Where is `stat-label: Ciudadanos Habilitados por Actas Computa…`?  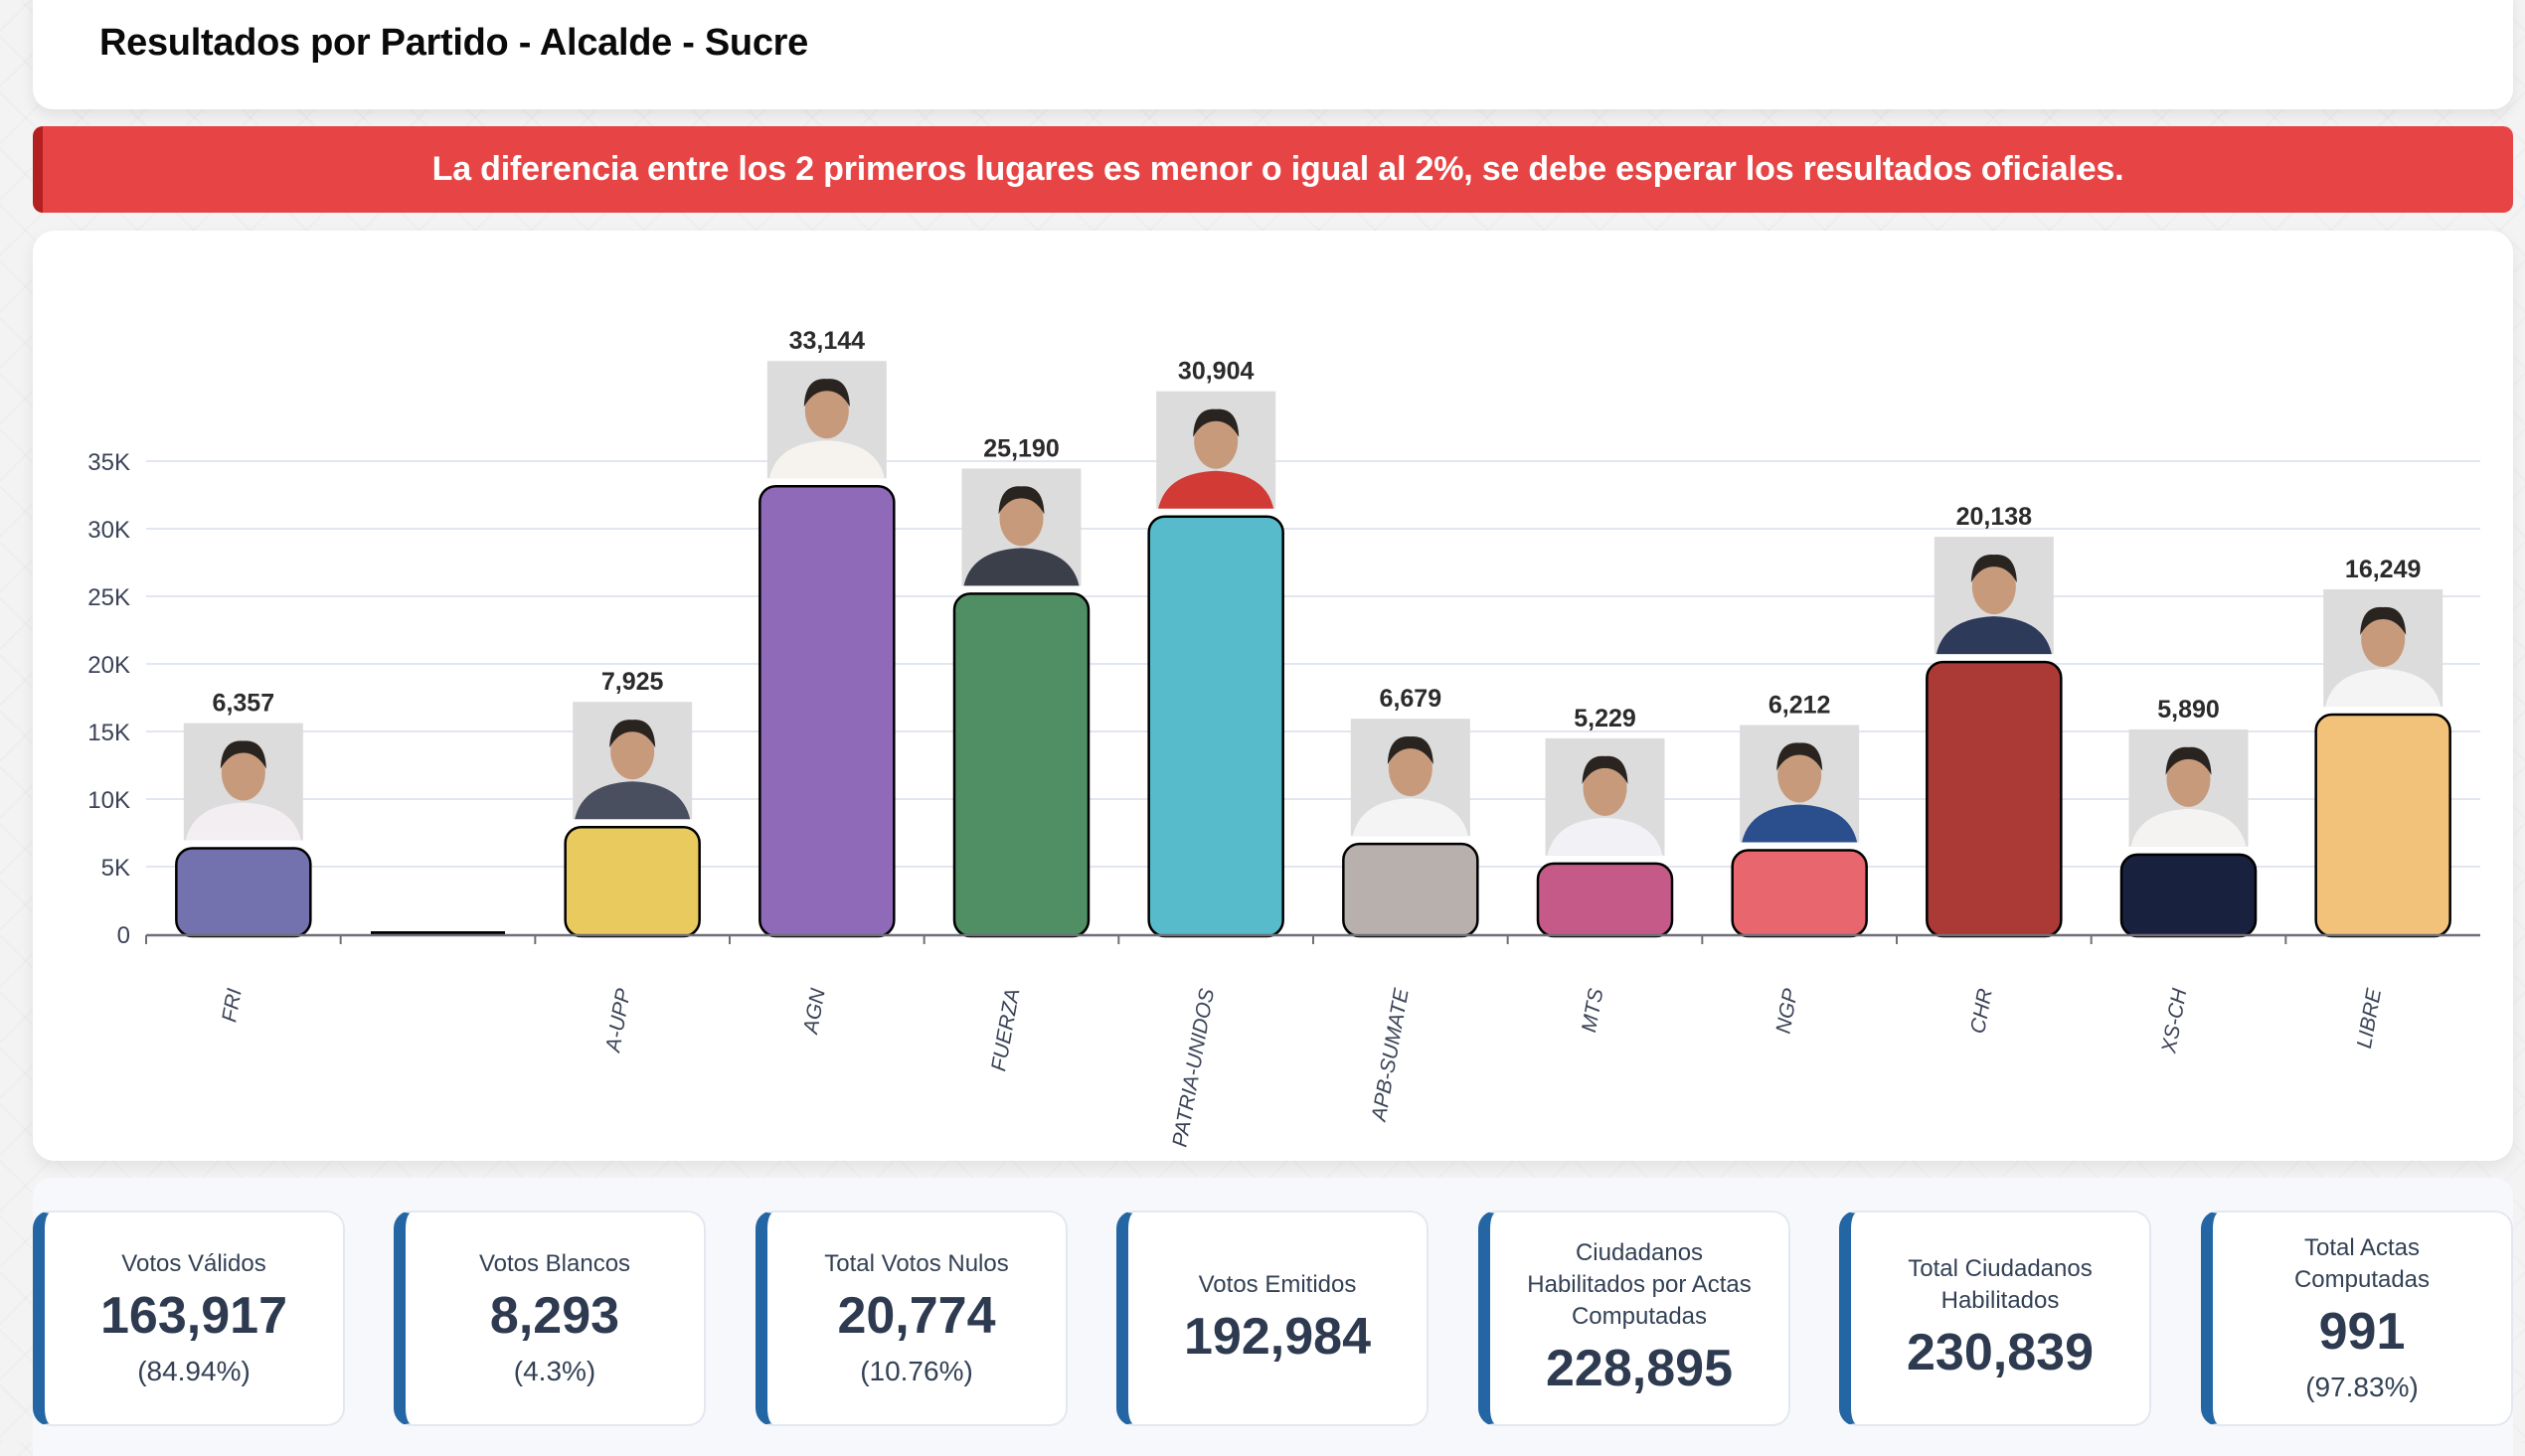
stat-label: Ciudadanos Habilitados por Actas Computa… is located at coordinates (1640, 1284).